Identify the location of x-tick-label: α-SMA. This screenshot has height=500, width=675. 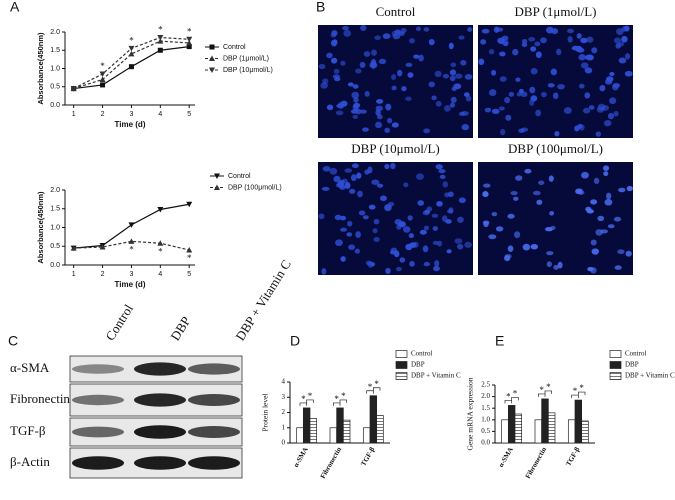
(301, 457).